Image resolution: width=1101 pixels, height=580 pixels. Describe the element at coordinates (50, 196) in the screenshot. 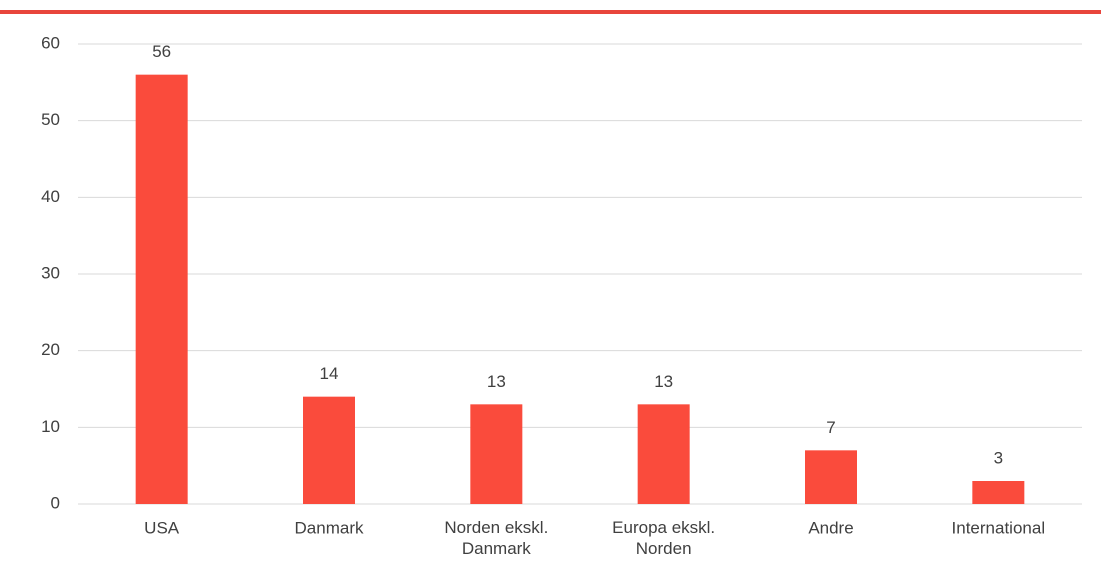

I see `y-tick-label: 40` at that location.